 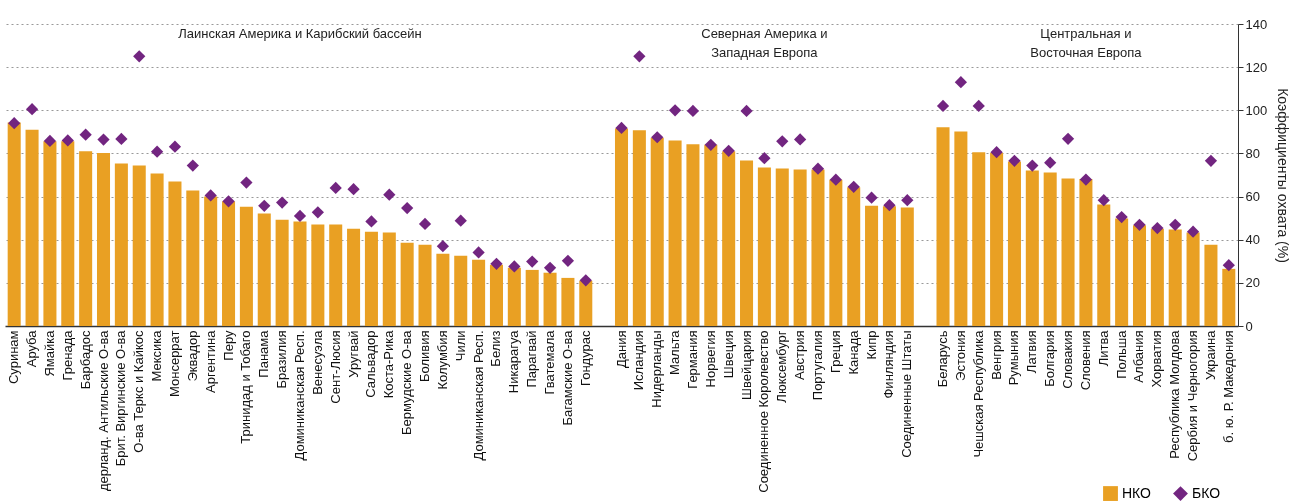 What do you see at coordinates (1256, 24) in the screenshot?
I see `y-tick-label: 140` at bounding box center [1256, 24].